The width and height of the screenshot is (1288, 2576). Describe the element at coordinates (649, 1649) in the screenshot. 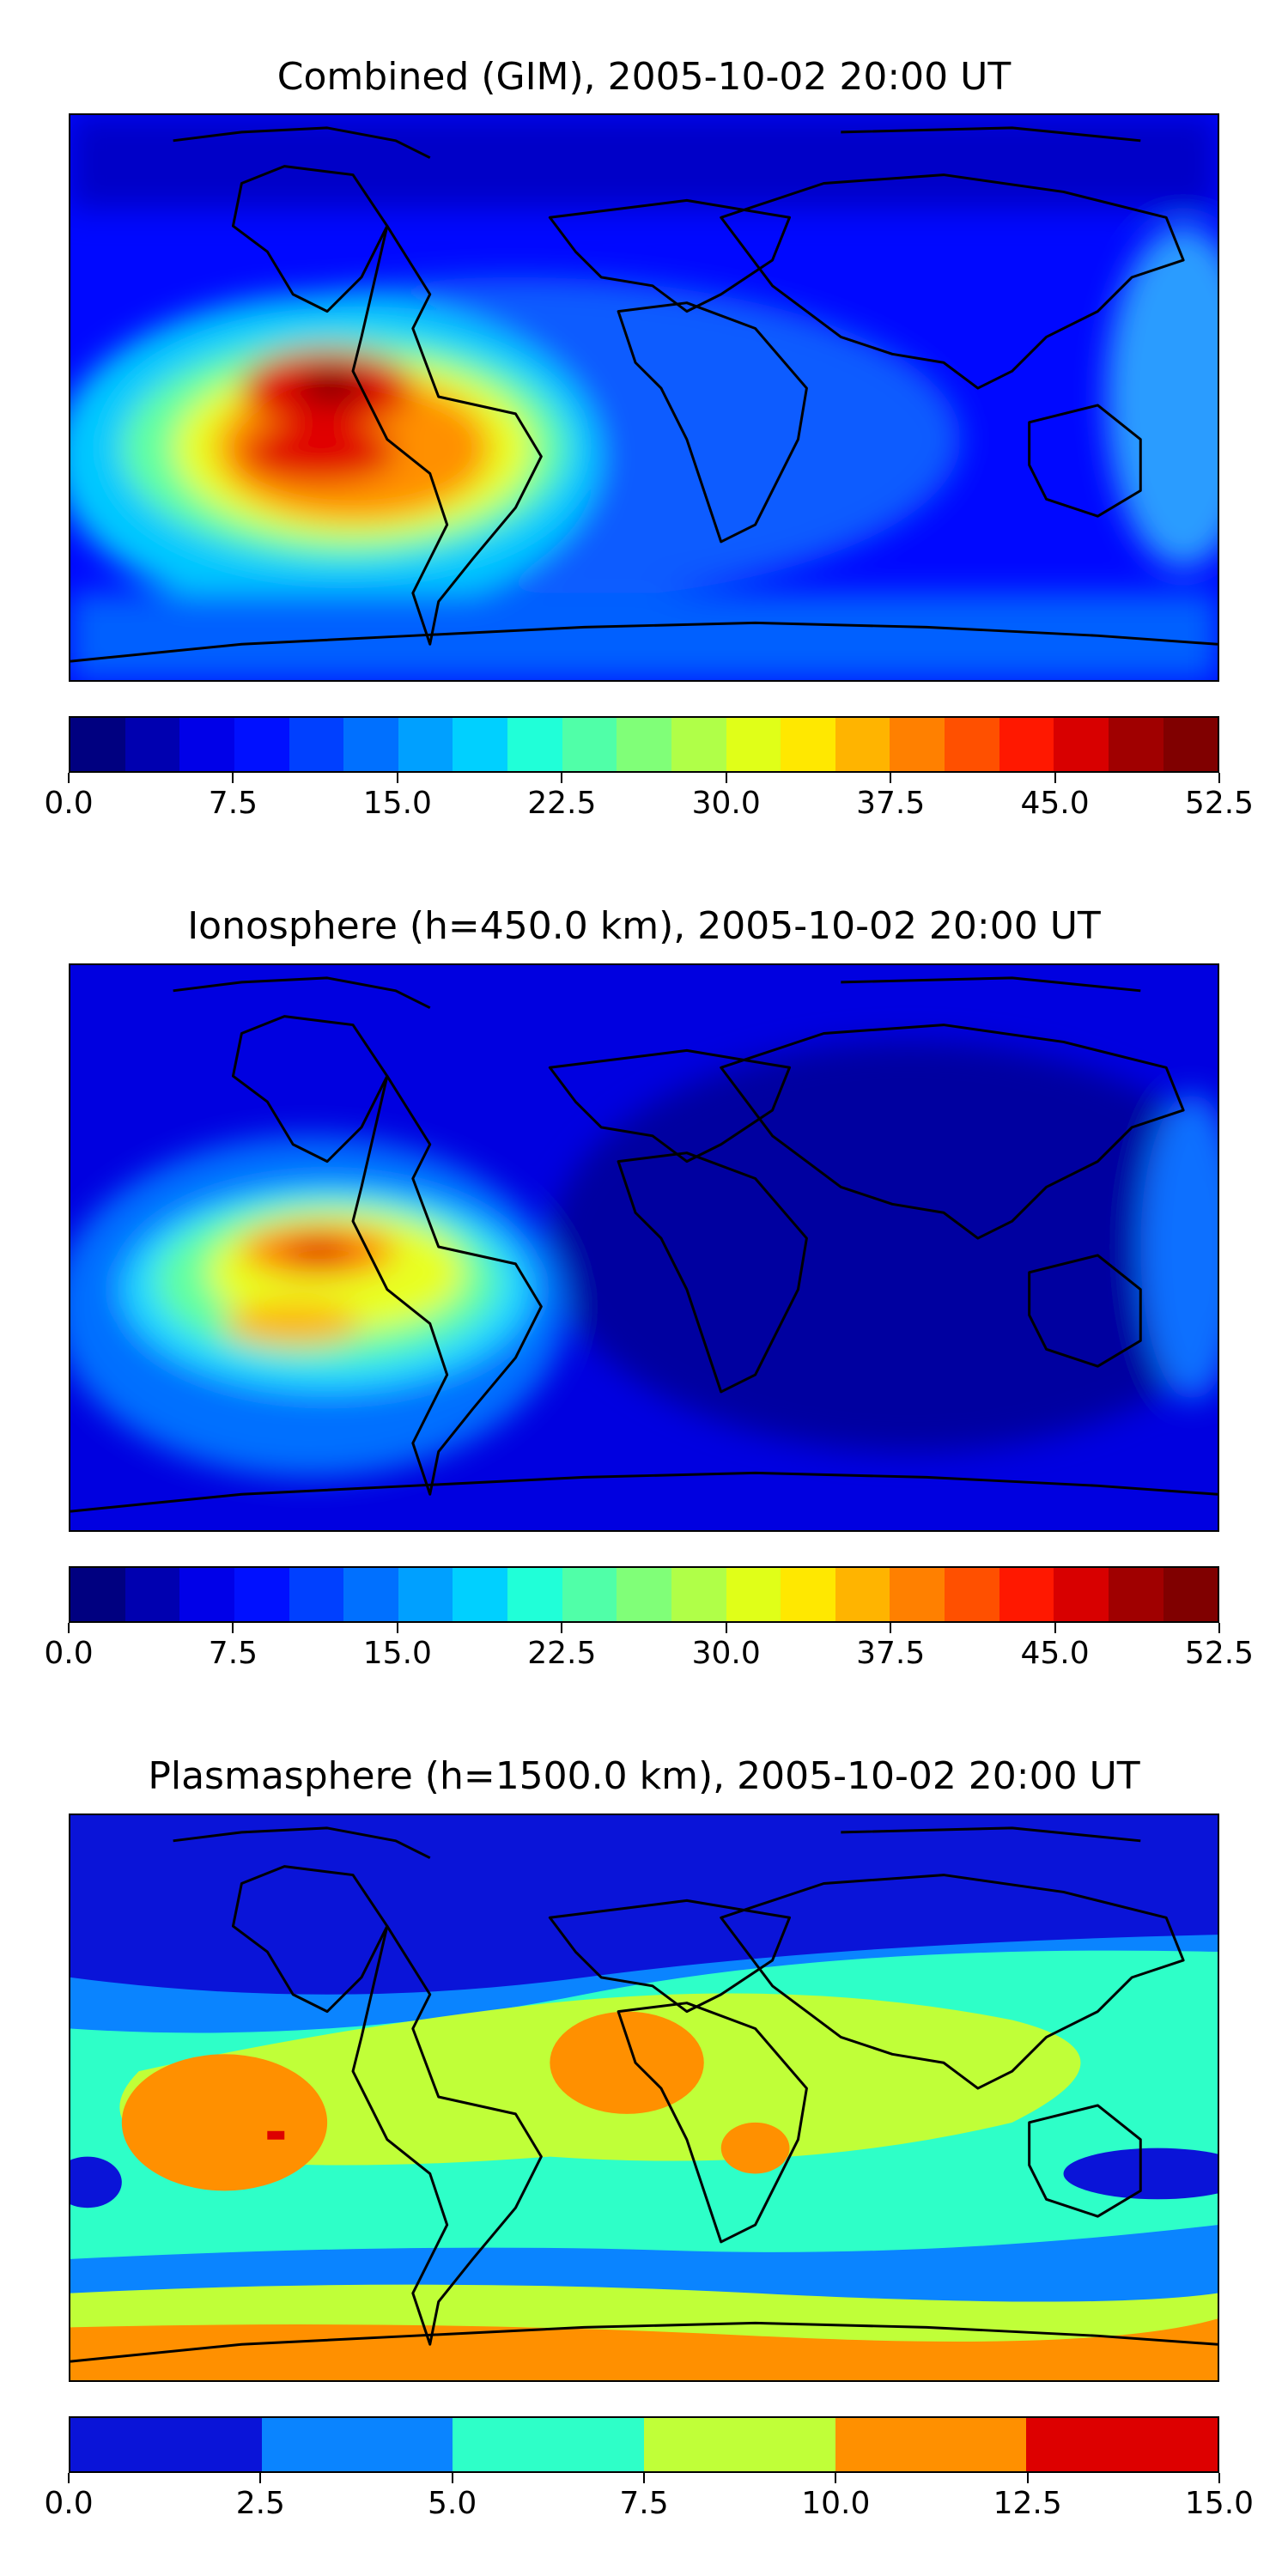

I see `colorbar-ticks-ionosphere: 0.0 7.5 15.0 22.5 30.0 37.5 45.0 52.5` at that location.